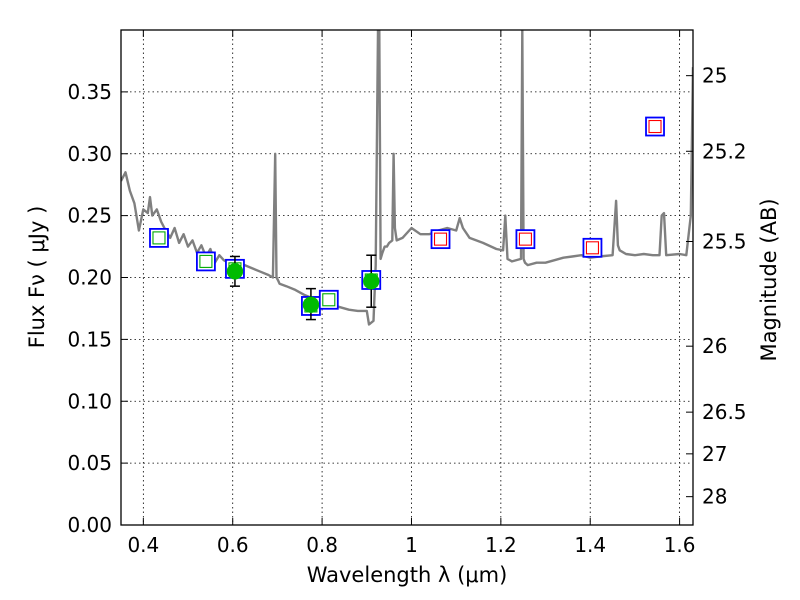  What do you see at coordinates (322, 545) in the screenshot?
I see `x-tick-label: 0.8` at bounding box center [322, 545].